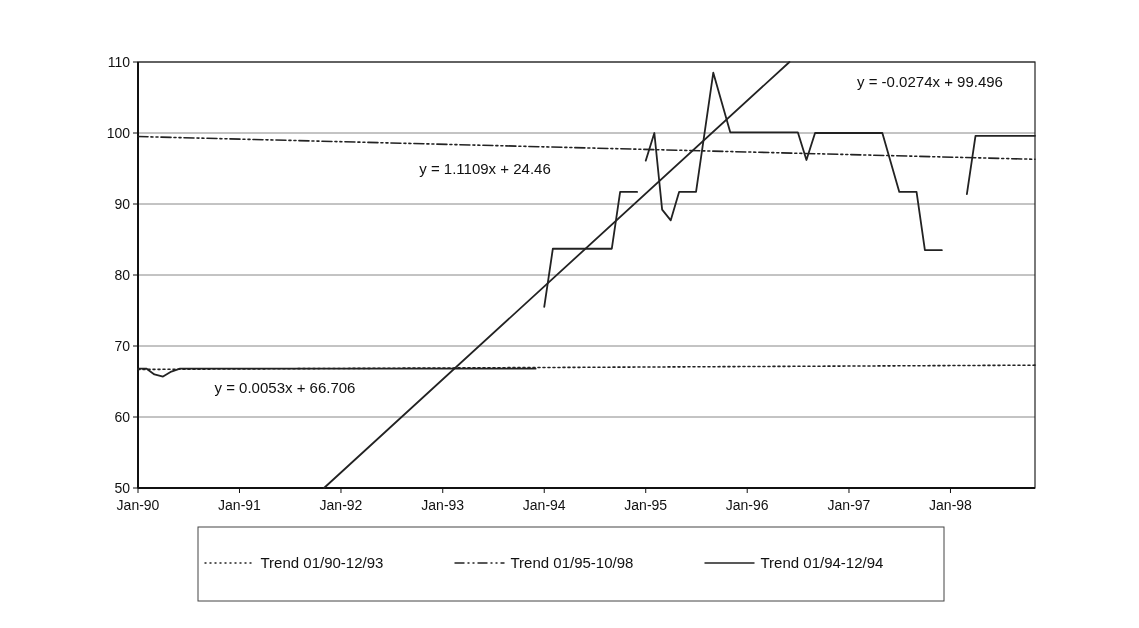 This screenshot has height=628, width=1139. What do you see at coordinates (240, 505) in the screenshot?
I see `x-tick-label: Jan-91` at bounding box center [240, 505].